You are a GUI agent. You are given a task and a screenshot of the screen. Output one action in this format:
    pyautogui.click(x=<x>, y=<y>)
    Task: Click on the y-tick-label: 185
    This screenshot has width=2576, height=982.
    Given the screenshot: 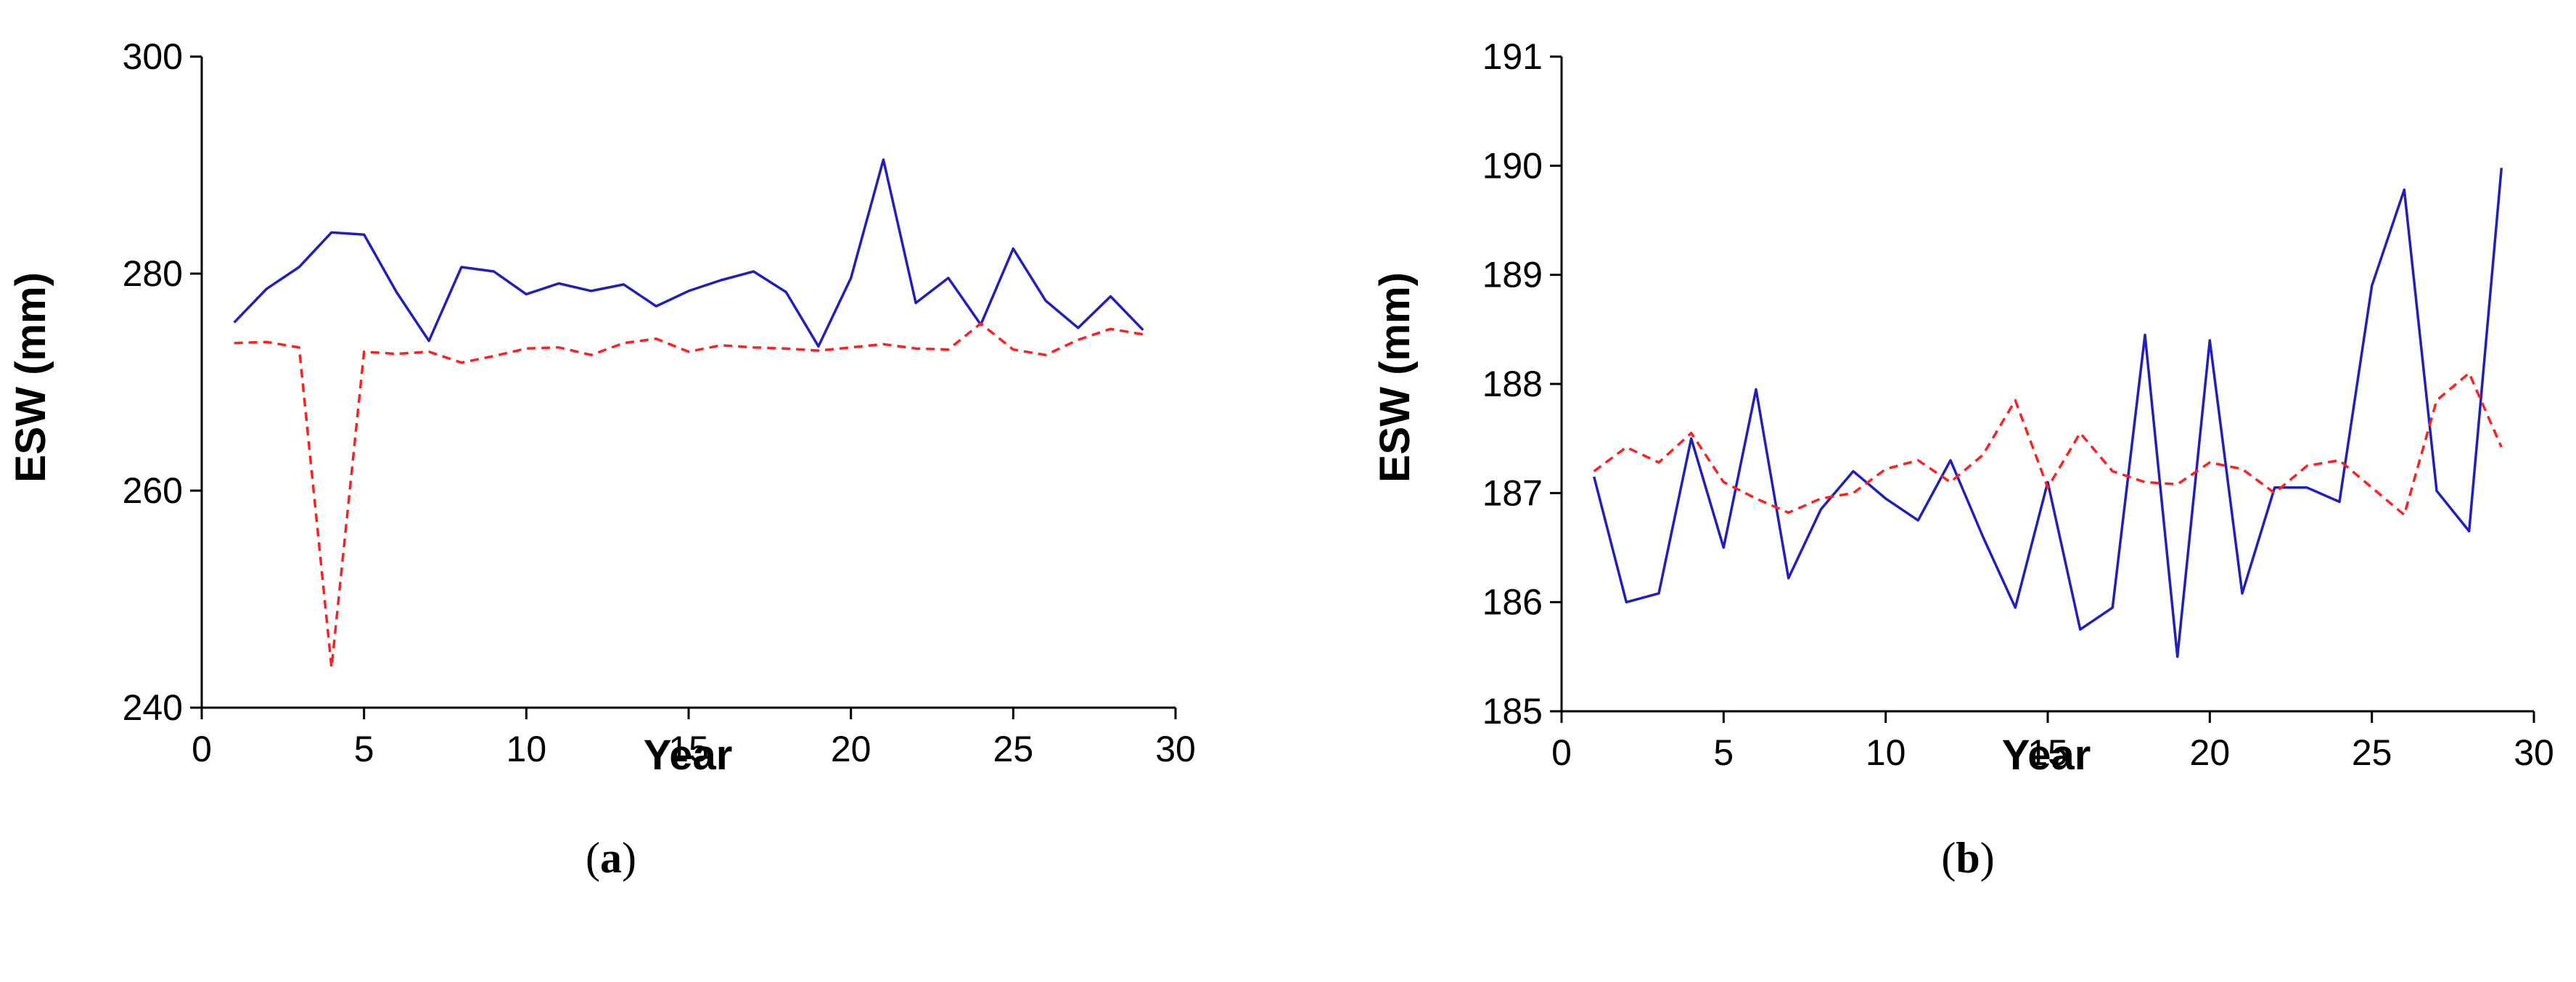 What is the action you would take?
    pyautogui.click(x=1512, y=711)
    